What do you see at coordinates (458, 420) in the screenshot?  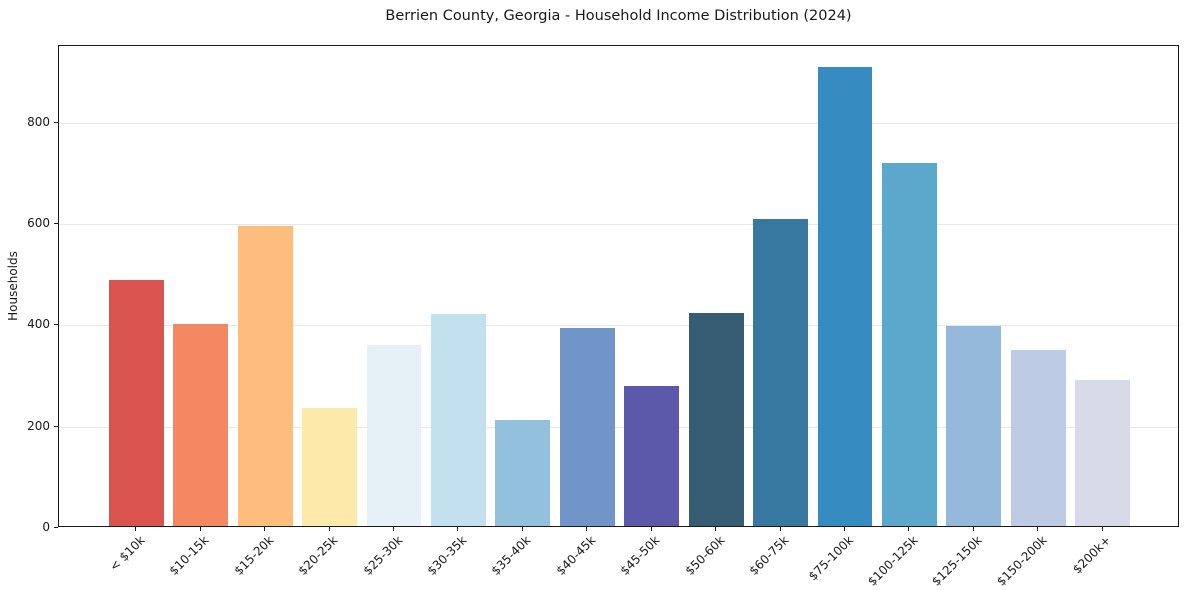 I see `bar-30-35k` at bounding box center [458, 420].